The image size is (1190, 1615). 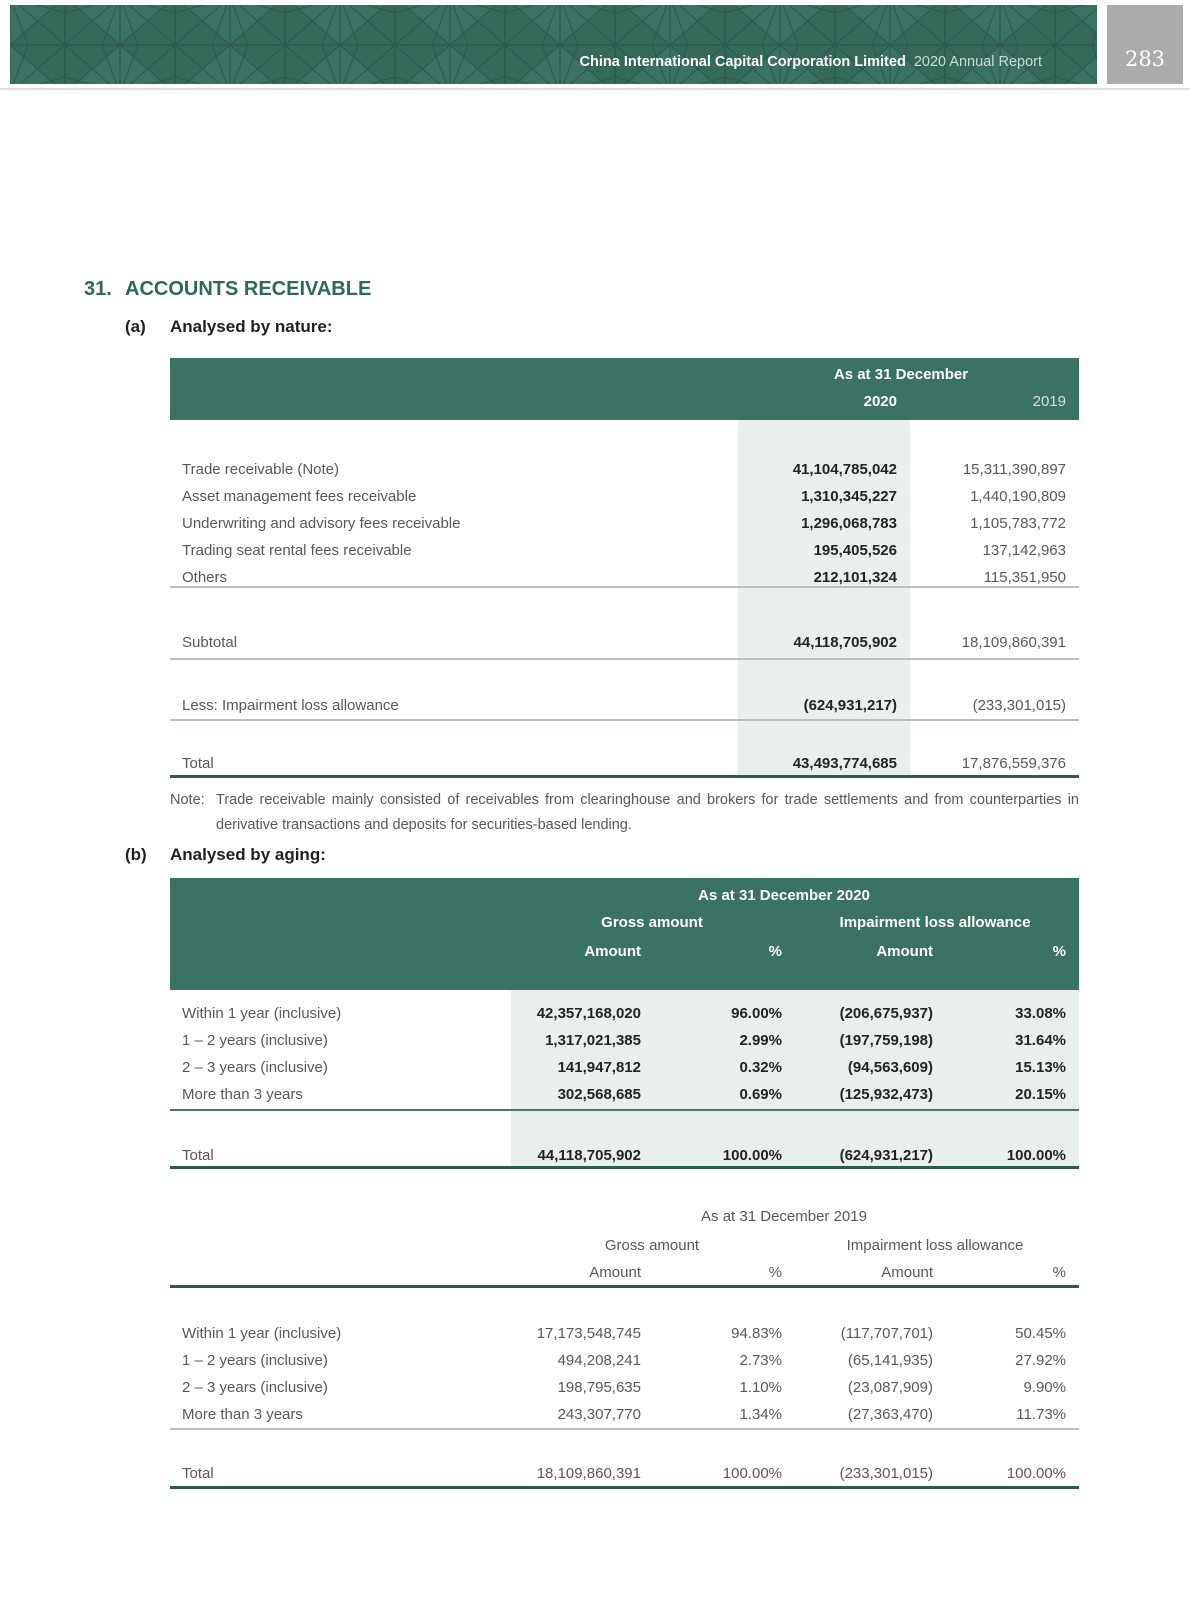 I want to click on gross-amount: 243,307,770, so click(x=599, y=1414).